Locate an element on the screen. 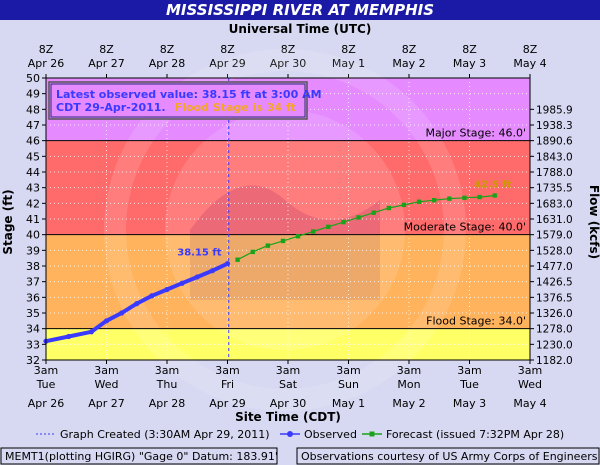 The height and width of the screenshot is (465, 600). x-tick-day: Mon is located at coordinates (408, 384).